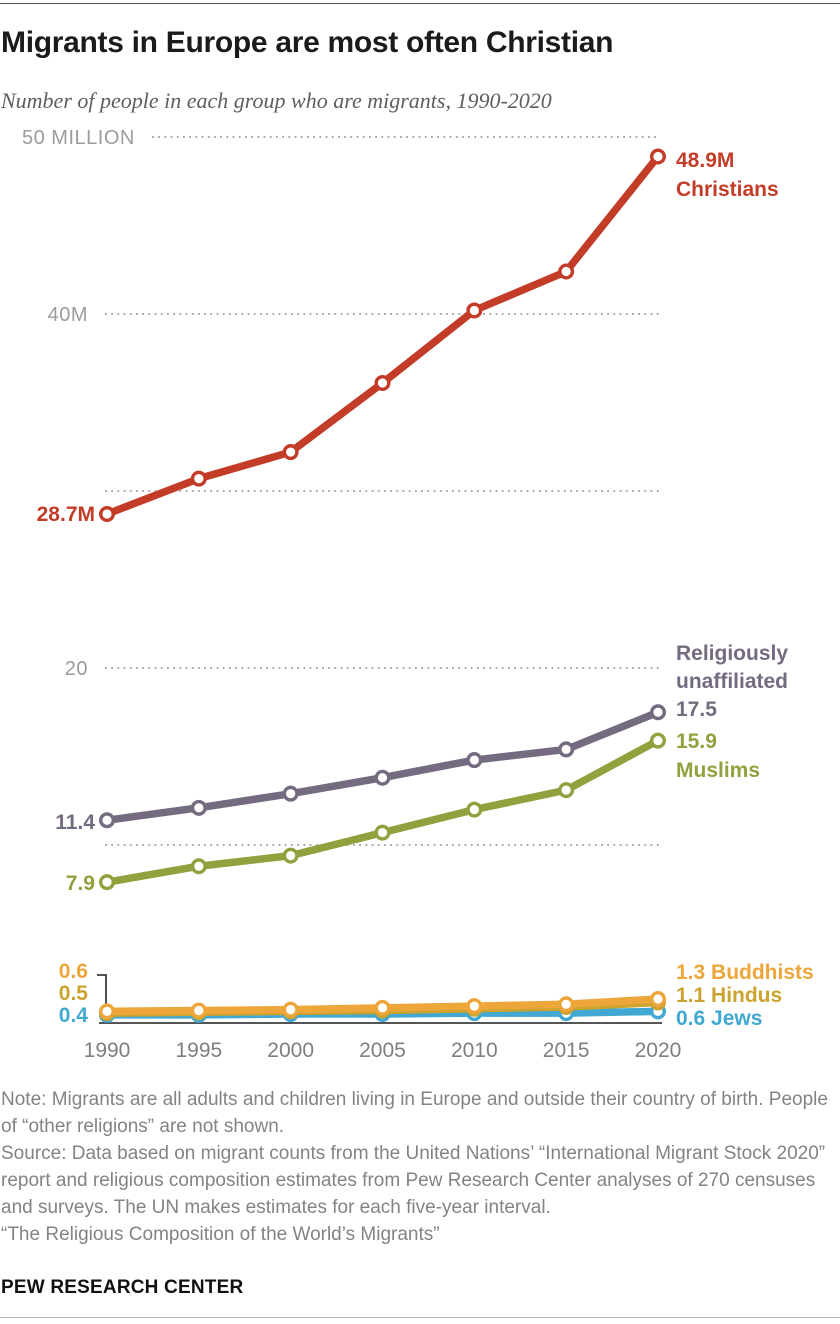  I want to click on marker-buddhists-2010, so click(474, 1006).